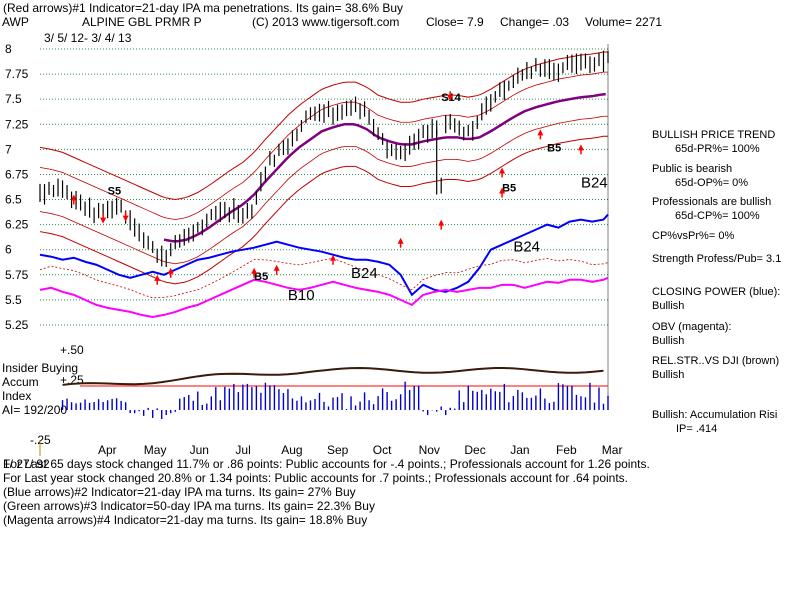 This screenshot has width=800, height=600. I want to click on accum-y-tick: +.50, so click(72, 350).